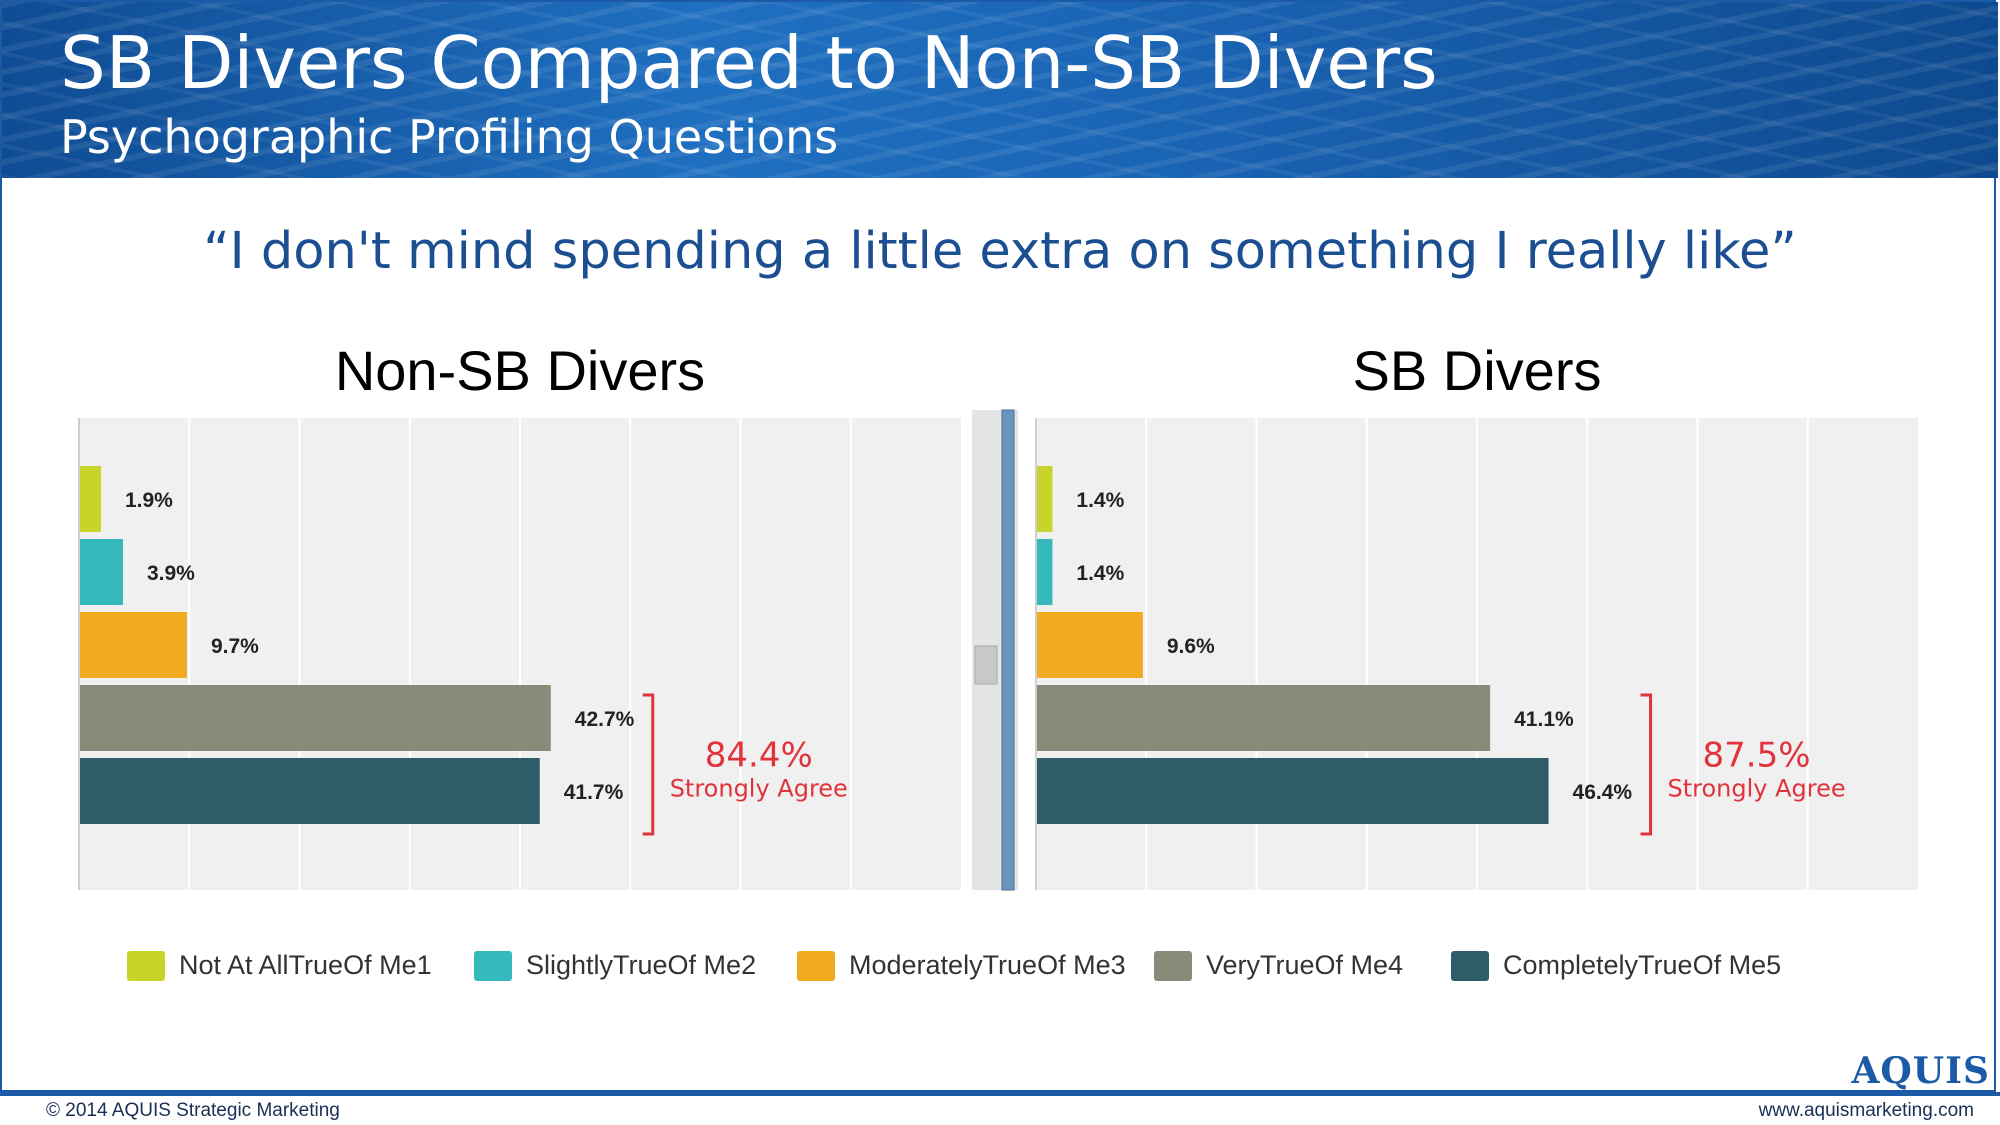 The height and width of the screenshot is (1125, 2000). I want to click on chart-title-non-sb: Non-SB Divers, so click(520, 370).